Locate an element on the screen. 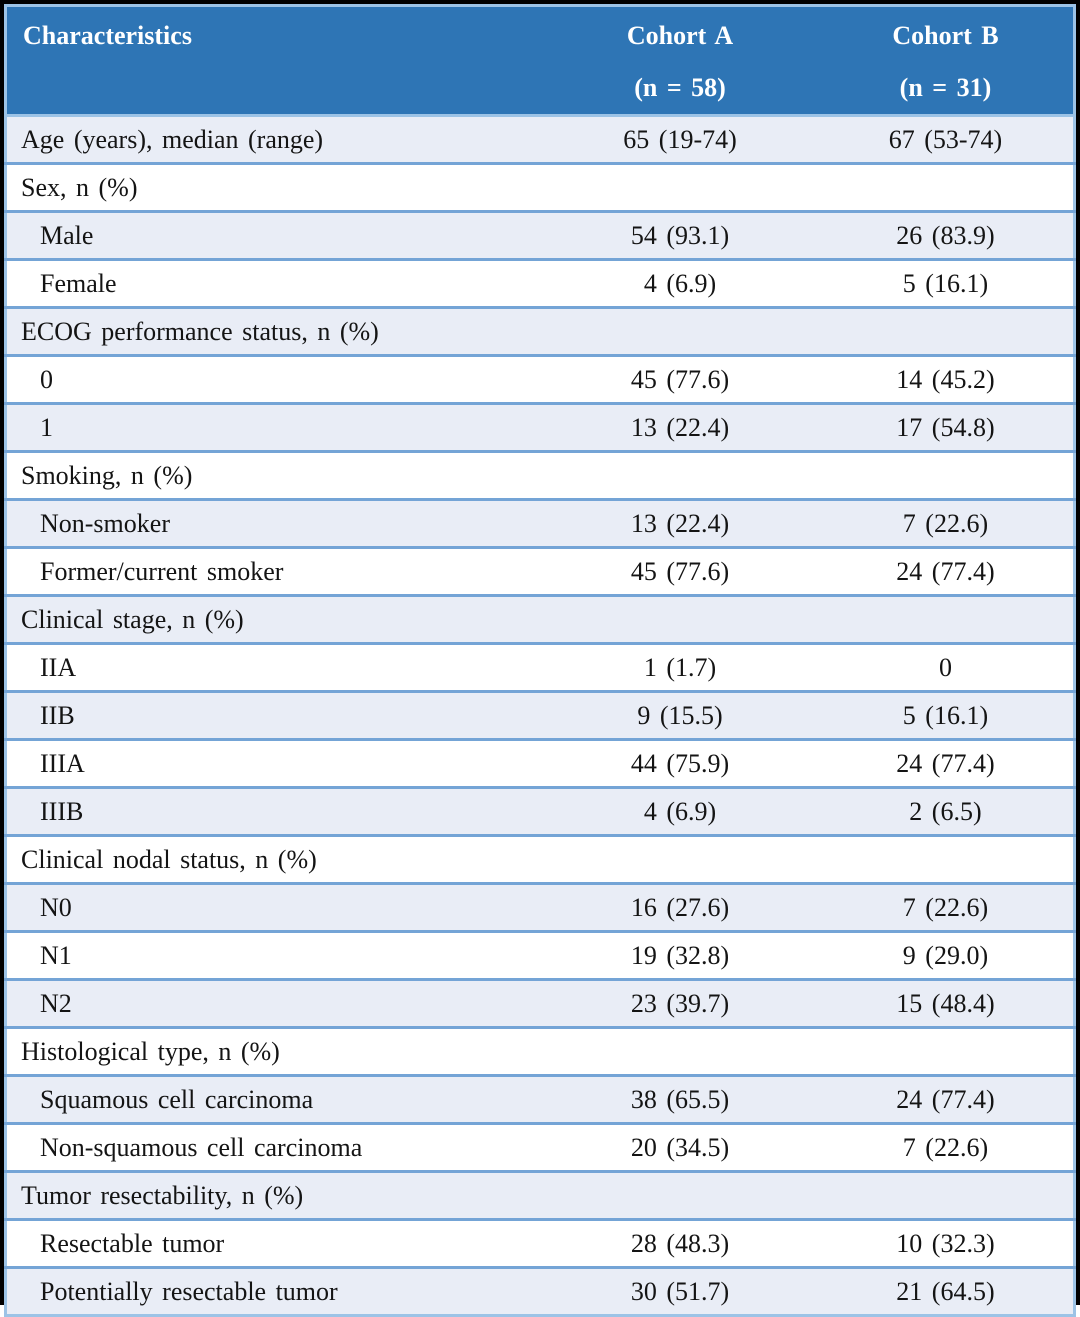 This screenshot has height=1317, width=1080. row-label: Squamous cell carcinoma is located at coordinates (177, 1099).